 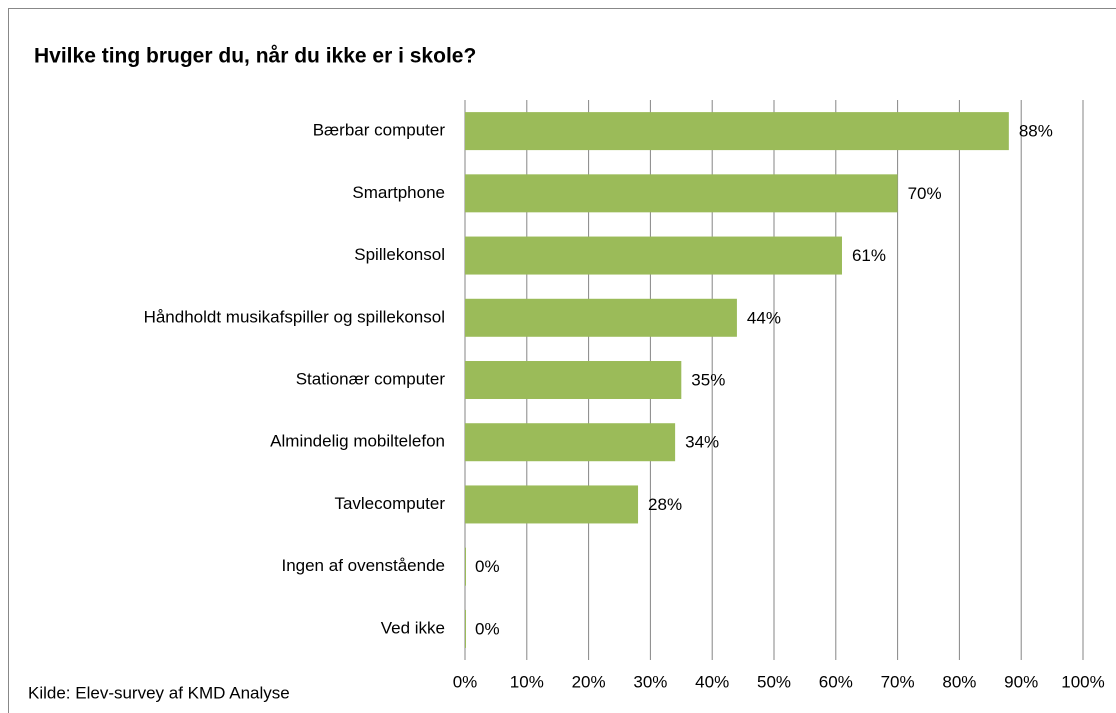 I want to click on data-label: 28%, so click(x=665, y=504).